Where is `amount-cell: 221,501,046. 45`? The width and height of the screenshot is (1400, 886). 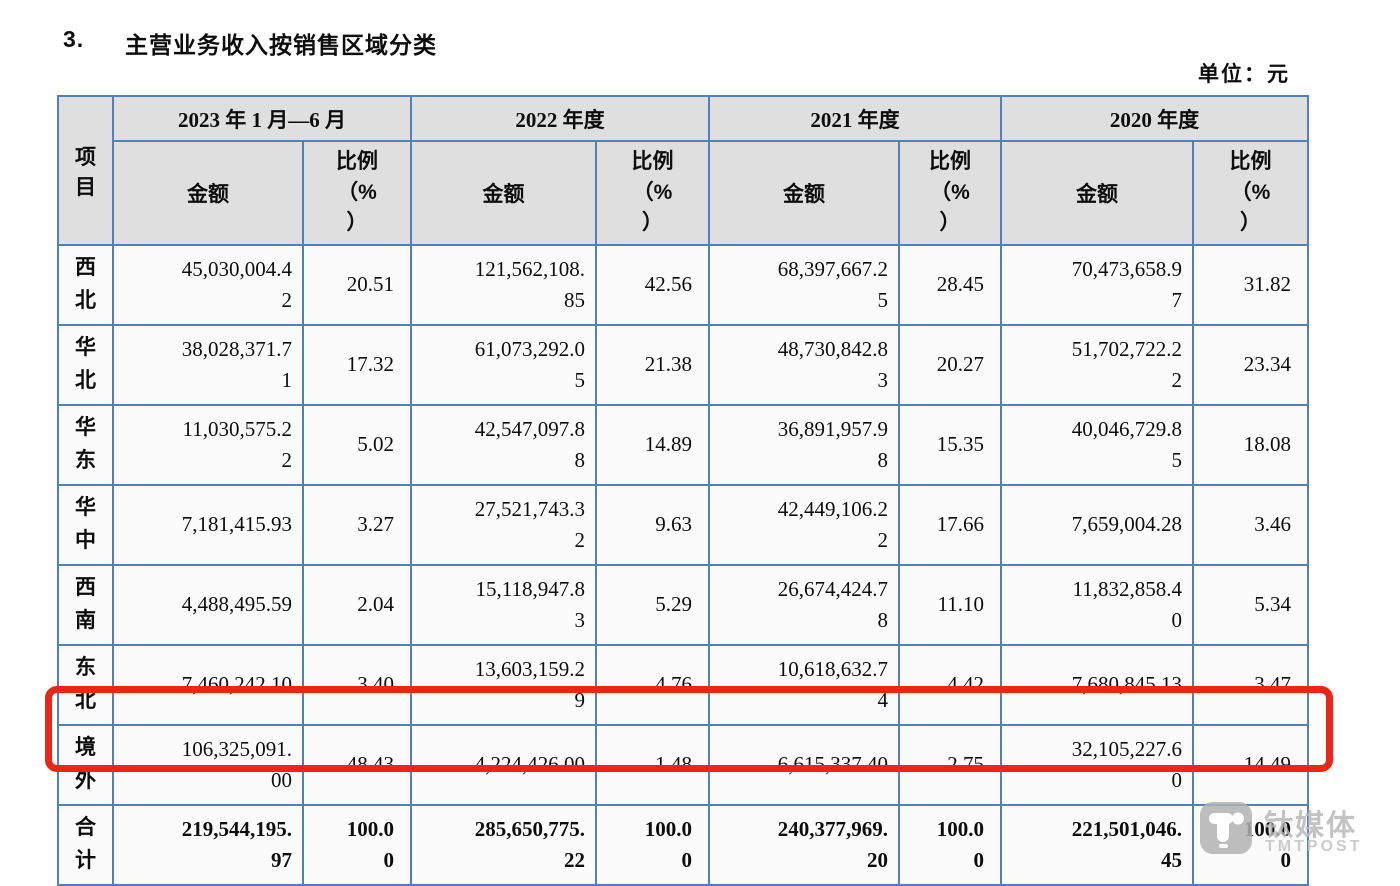 amount-cell: 221,501,046. 45 is located at coordinates (1097, 845).